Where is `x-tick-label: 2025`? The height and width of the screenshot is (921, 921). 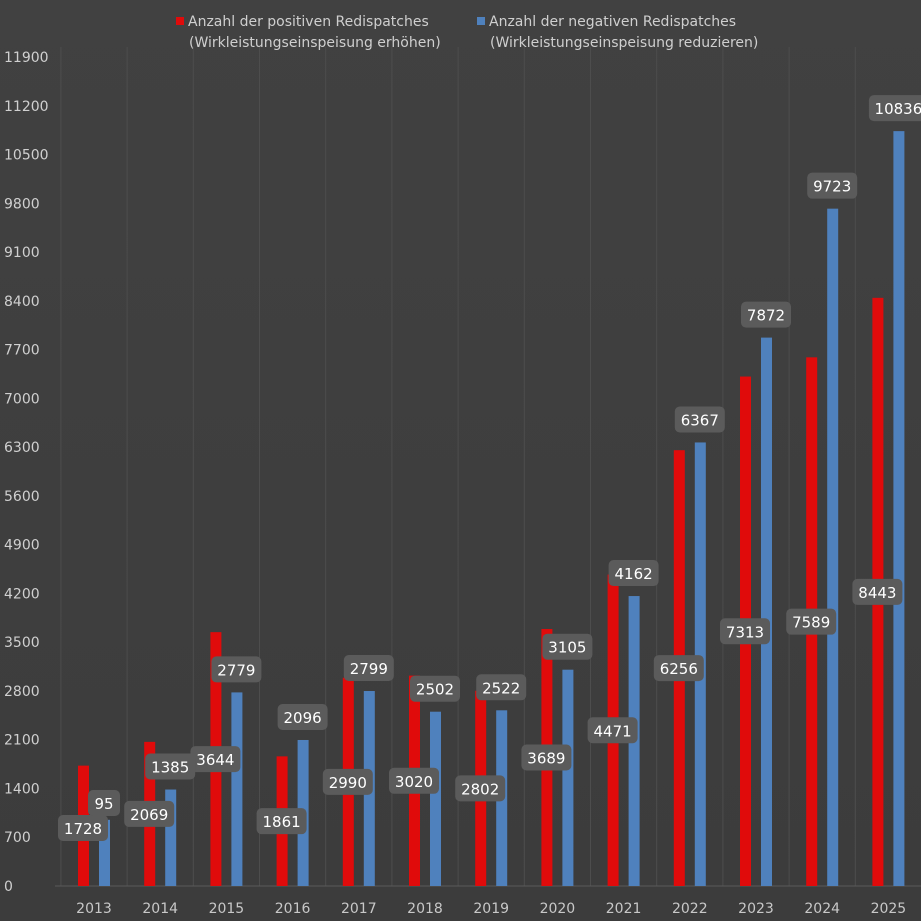 x-tick-label: 2025 is located at coordinates (889, 909).